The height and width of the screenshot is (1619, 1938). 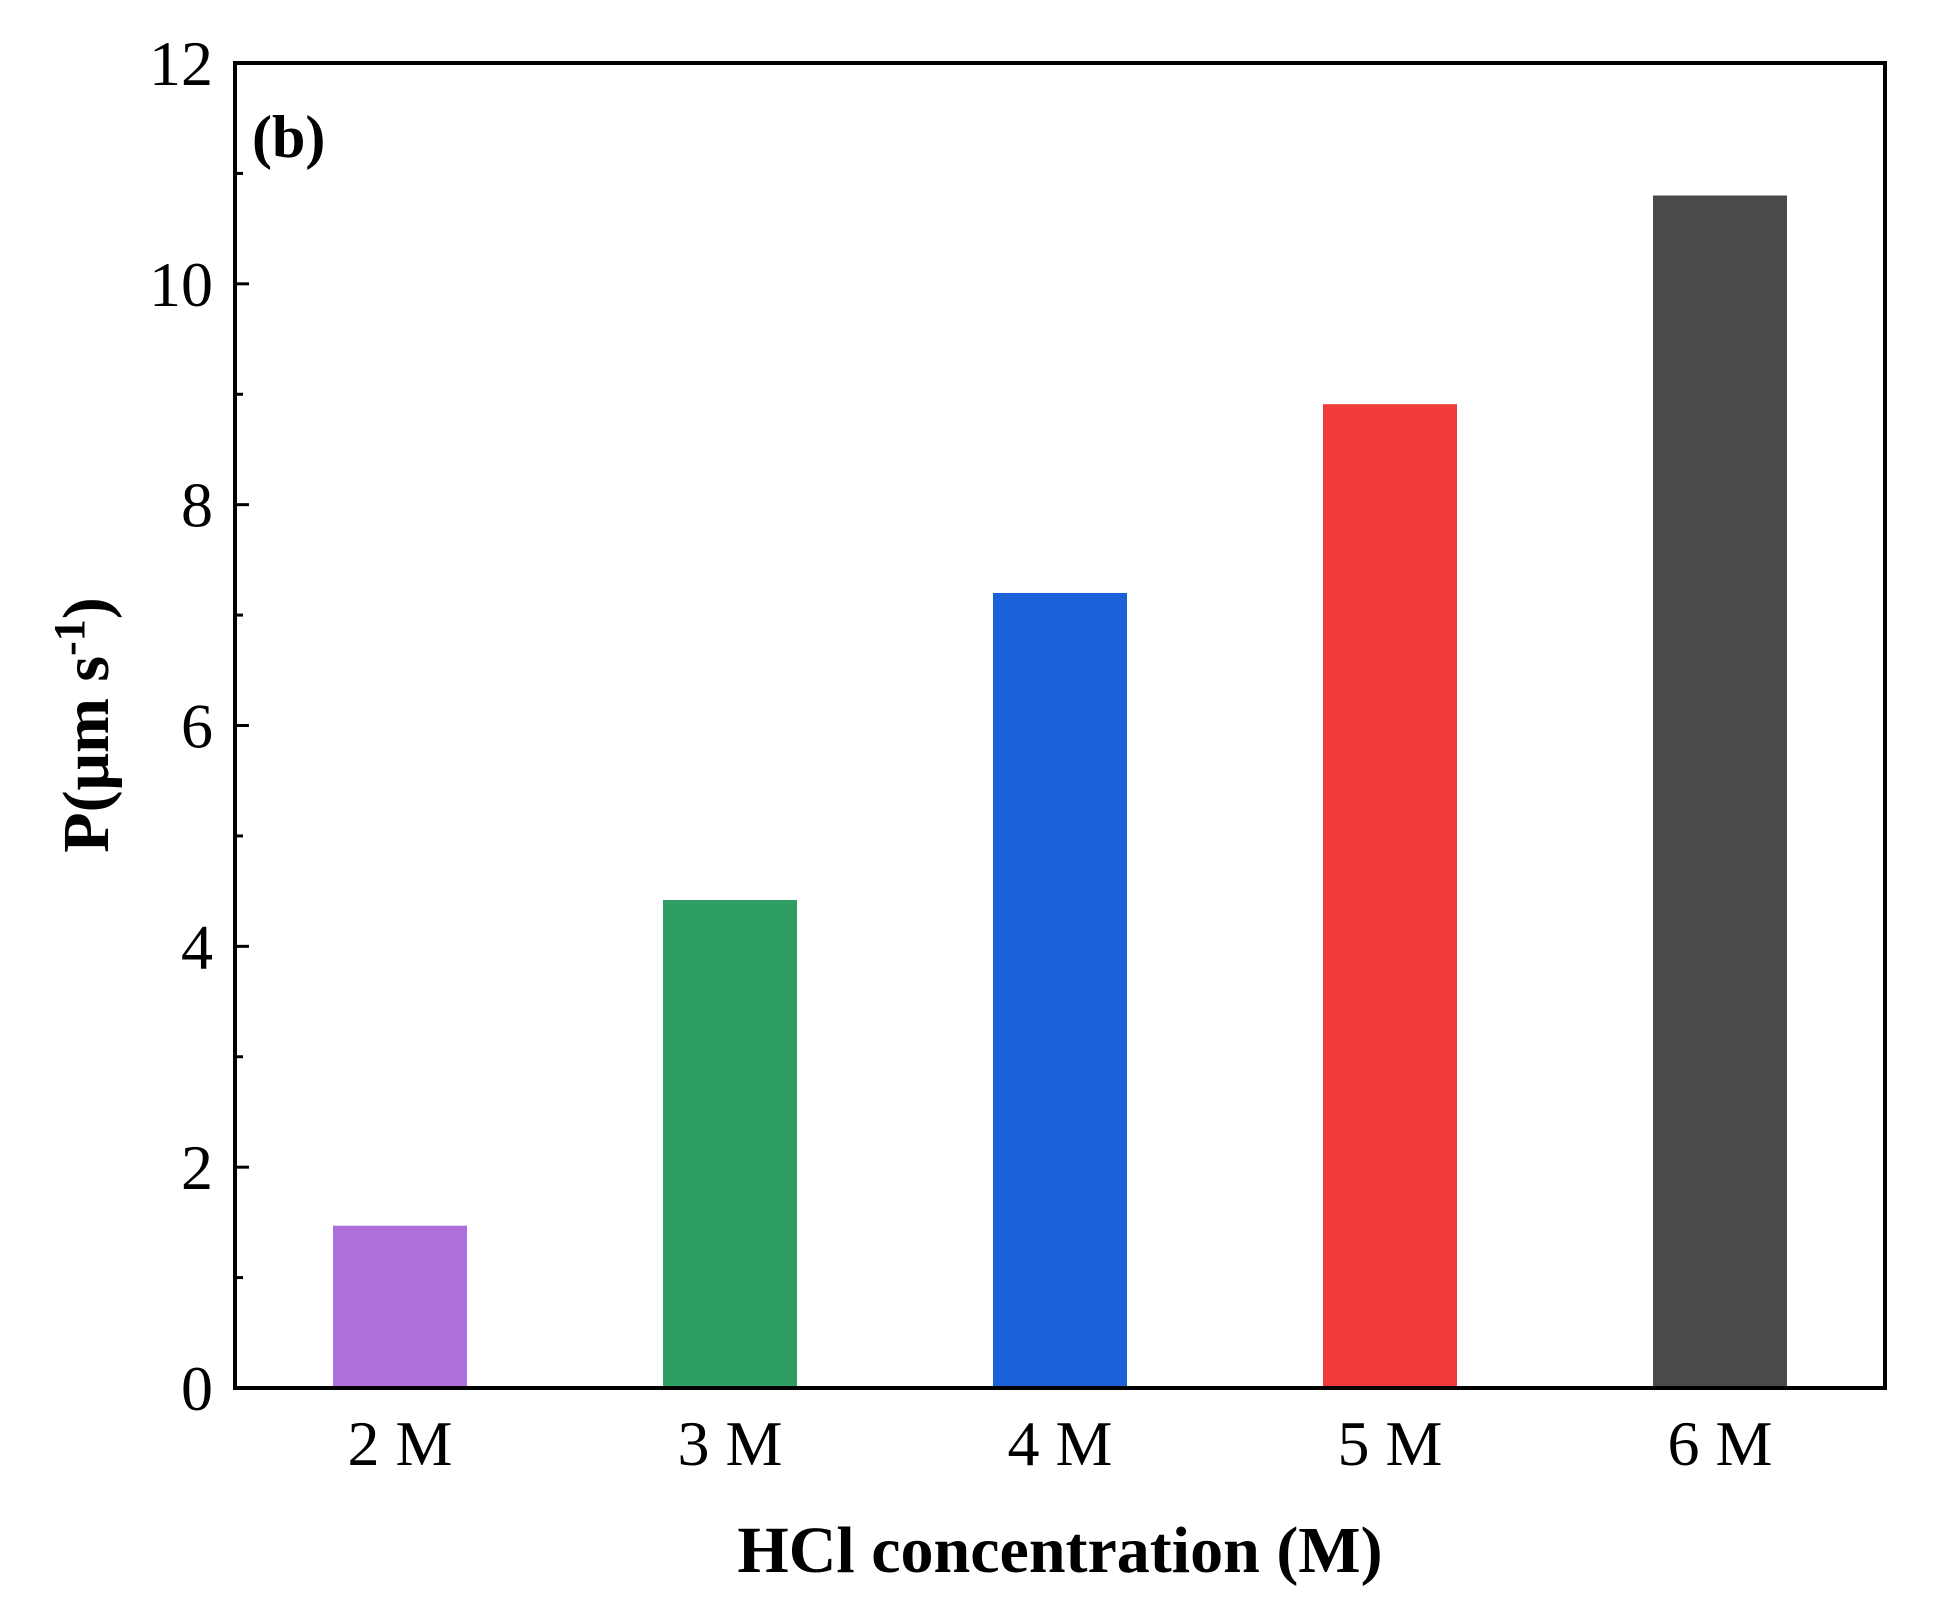 I want to click on y-axis-title-close: ), so click(x=86, y=608).